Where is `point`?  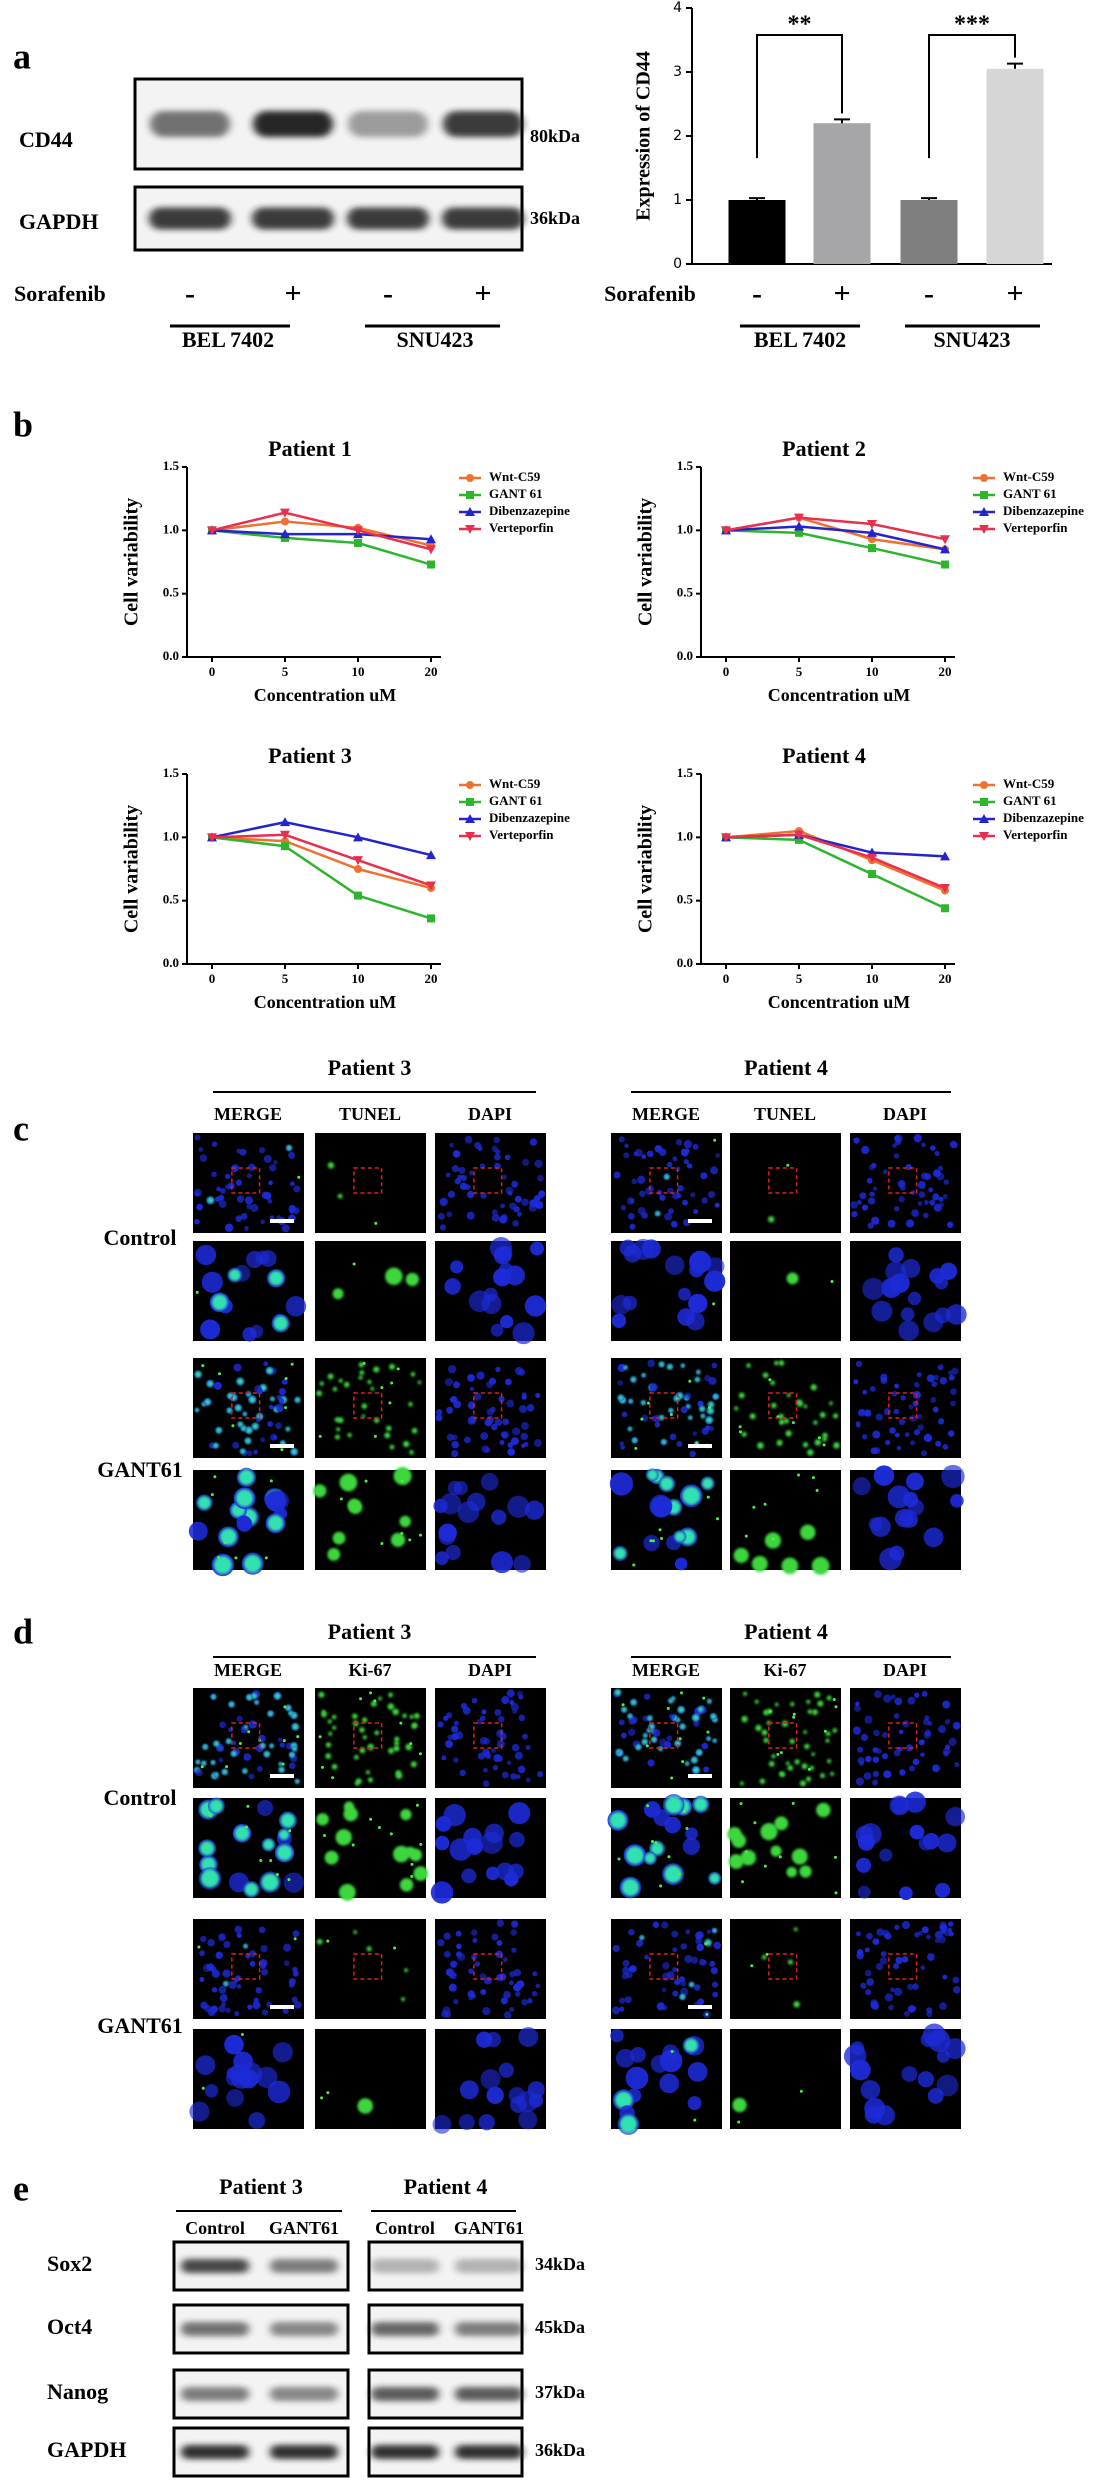
point is located at coordinates (358, 531).